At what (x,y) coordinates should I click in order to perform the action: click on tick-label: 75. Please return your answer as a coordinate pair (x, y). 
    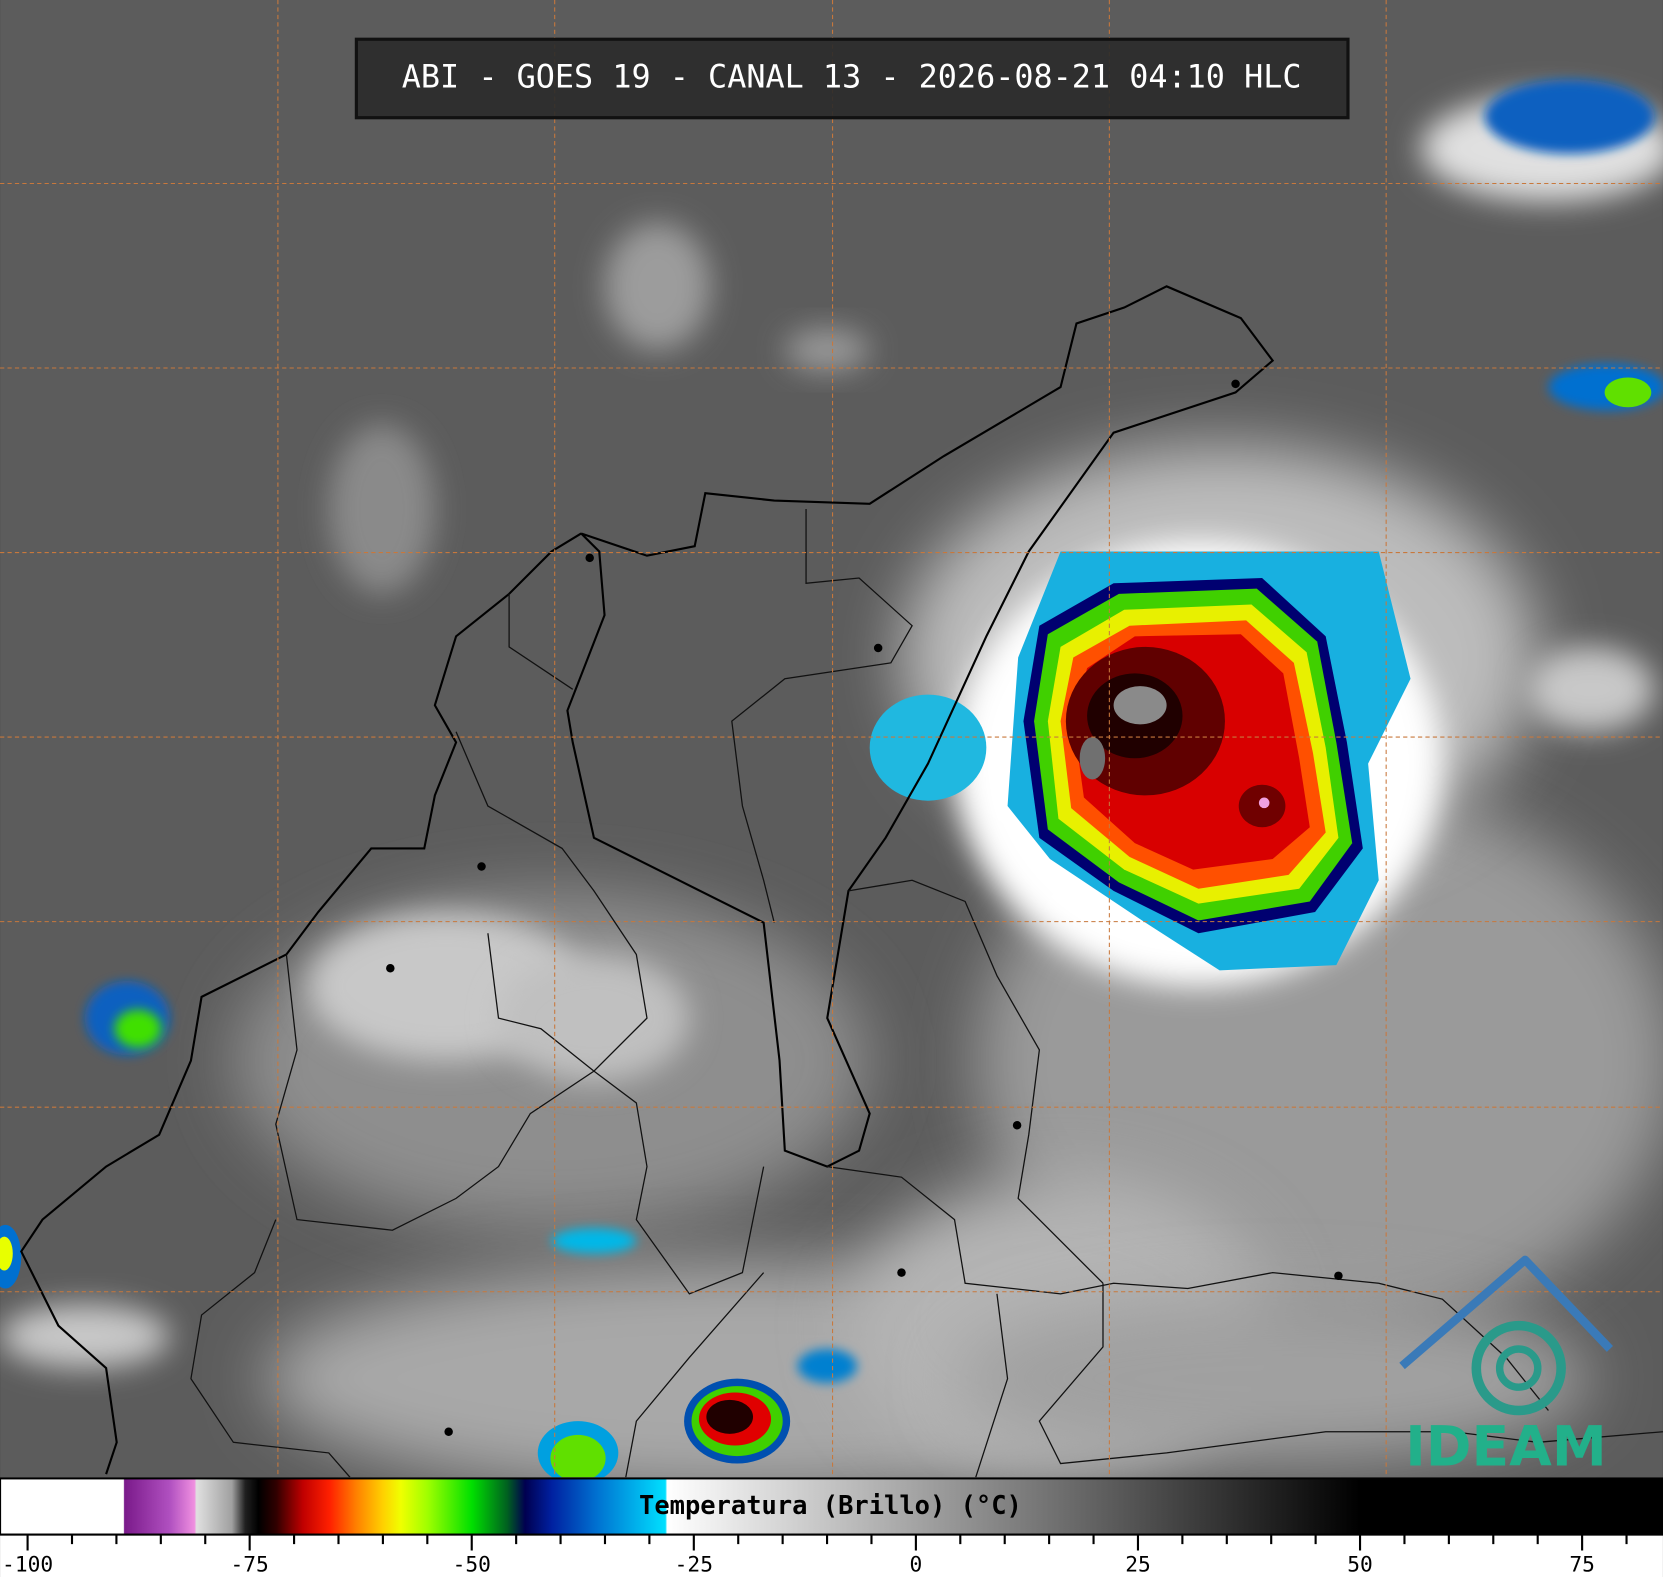
    Looking at the image, I should click on (1582, 1564).